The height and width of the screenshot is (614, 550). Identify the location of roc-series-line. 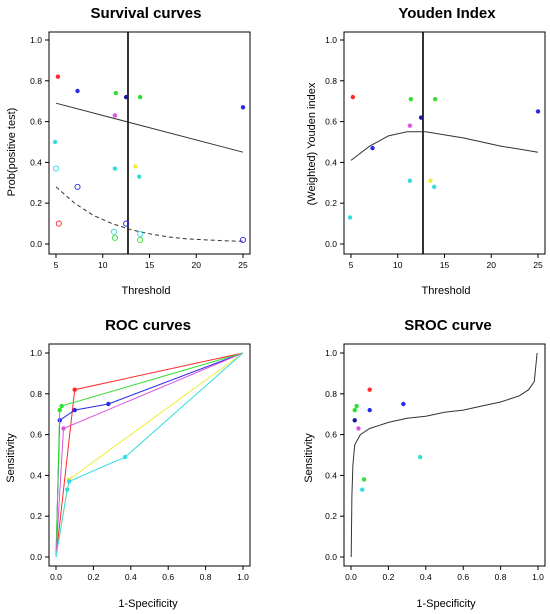
(149, 455).